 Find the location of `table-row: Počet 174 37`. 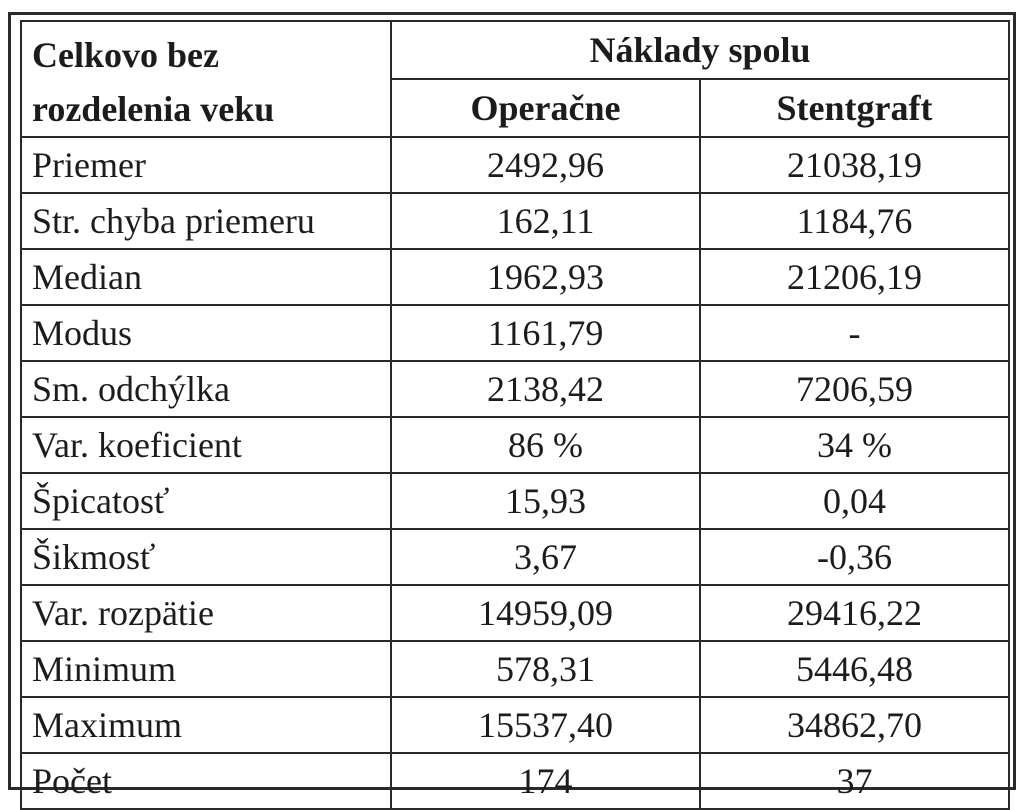

table-row: Počet 174 37 is located at coordinates (515, 781).